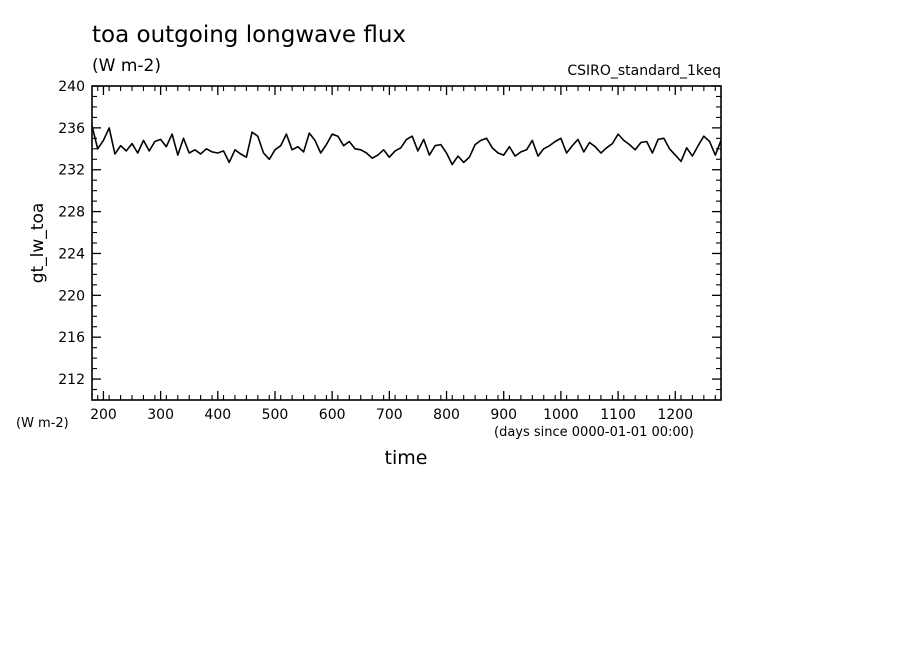  Describe the element at coordinates (71, 338) in the screenshot. I see `y-tick-label: 216` at that location.